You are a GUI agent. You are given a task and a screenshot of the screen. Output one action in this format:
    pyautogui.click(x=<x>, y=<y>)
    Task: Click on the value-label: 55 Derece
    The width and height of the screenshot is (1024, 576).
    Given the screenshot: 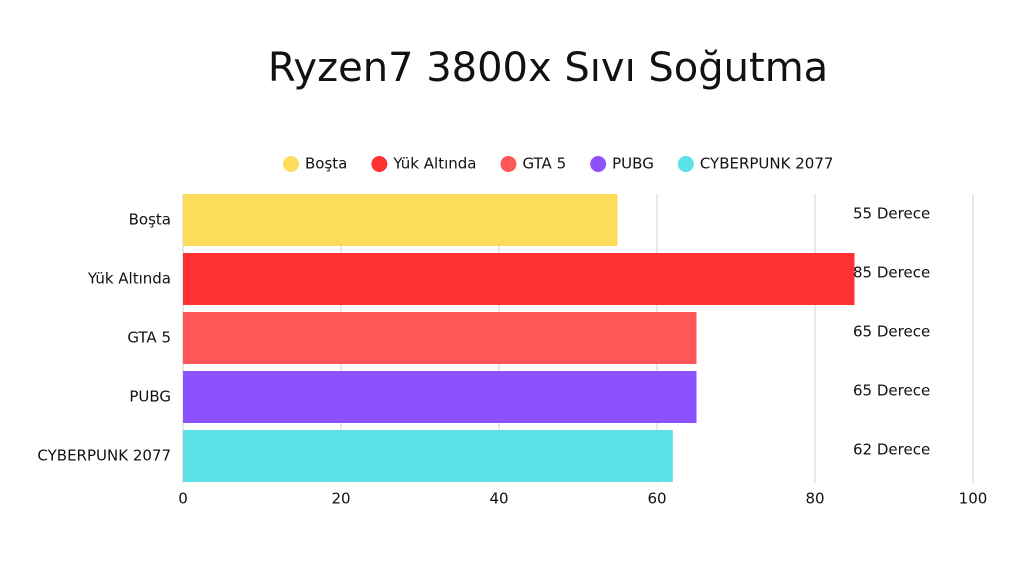 What is the action you would take?
    pyautogui.click(x=891, y=214)
    